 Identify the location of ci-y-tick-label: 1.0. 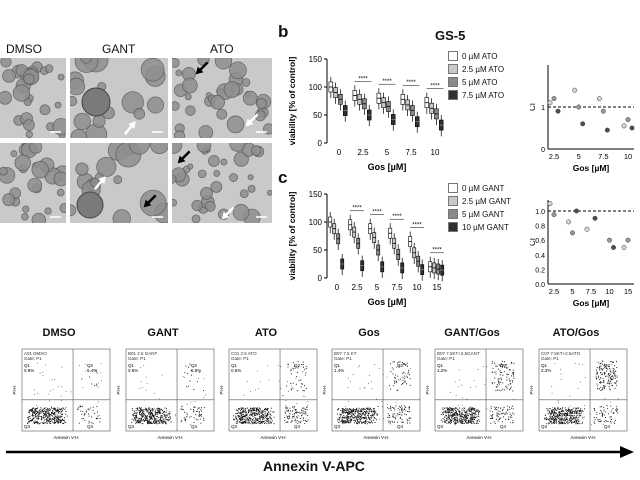
(540, 212).